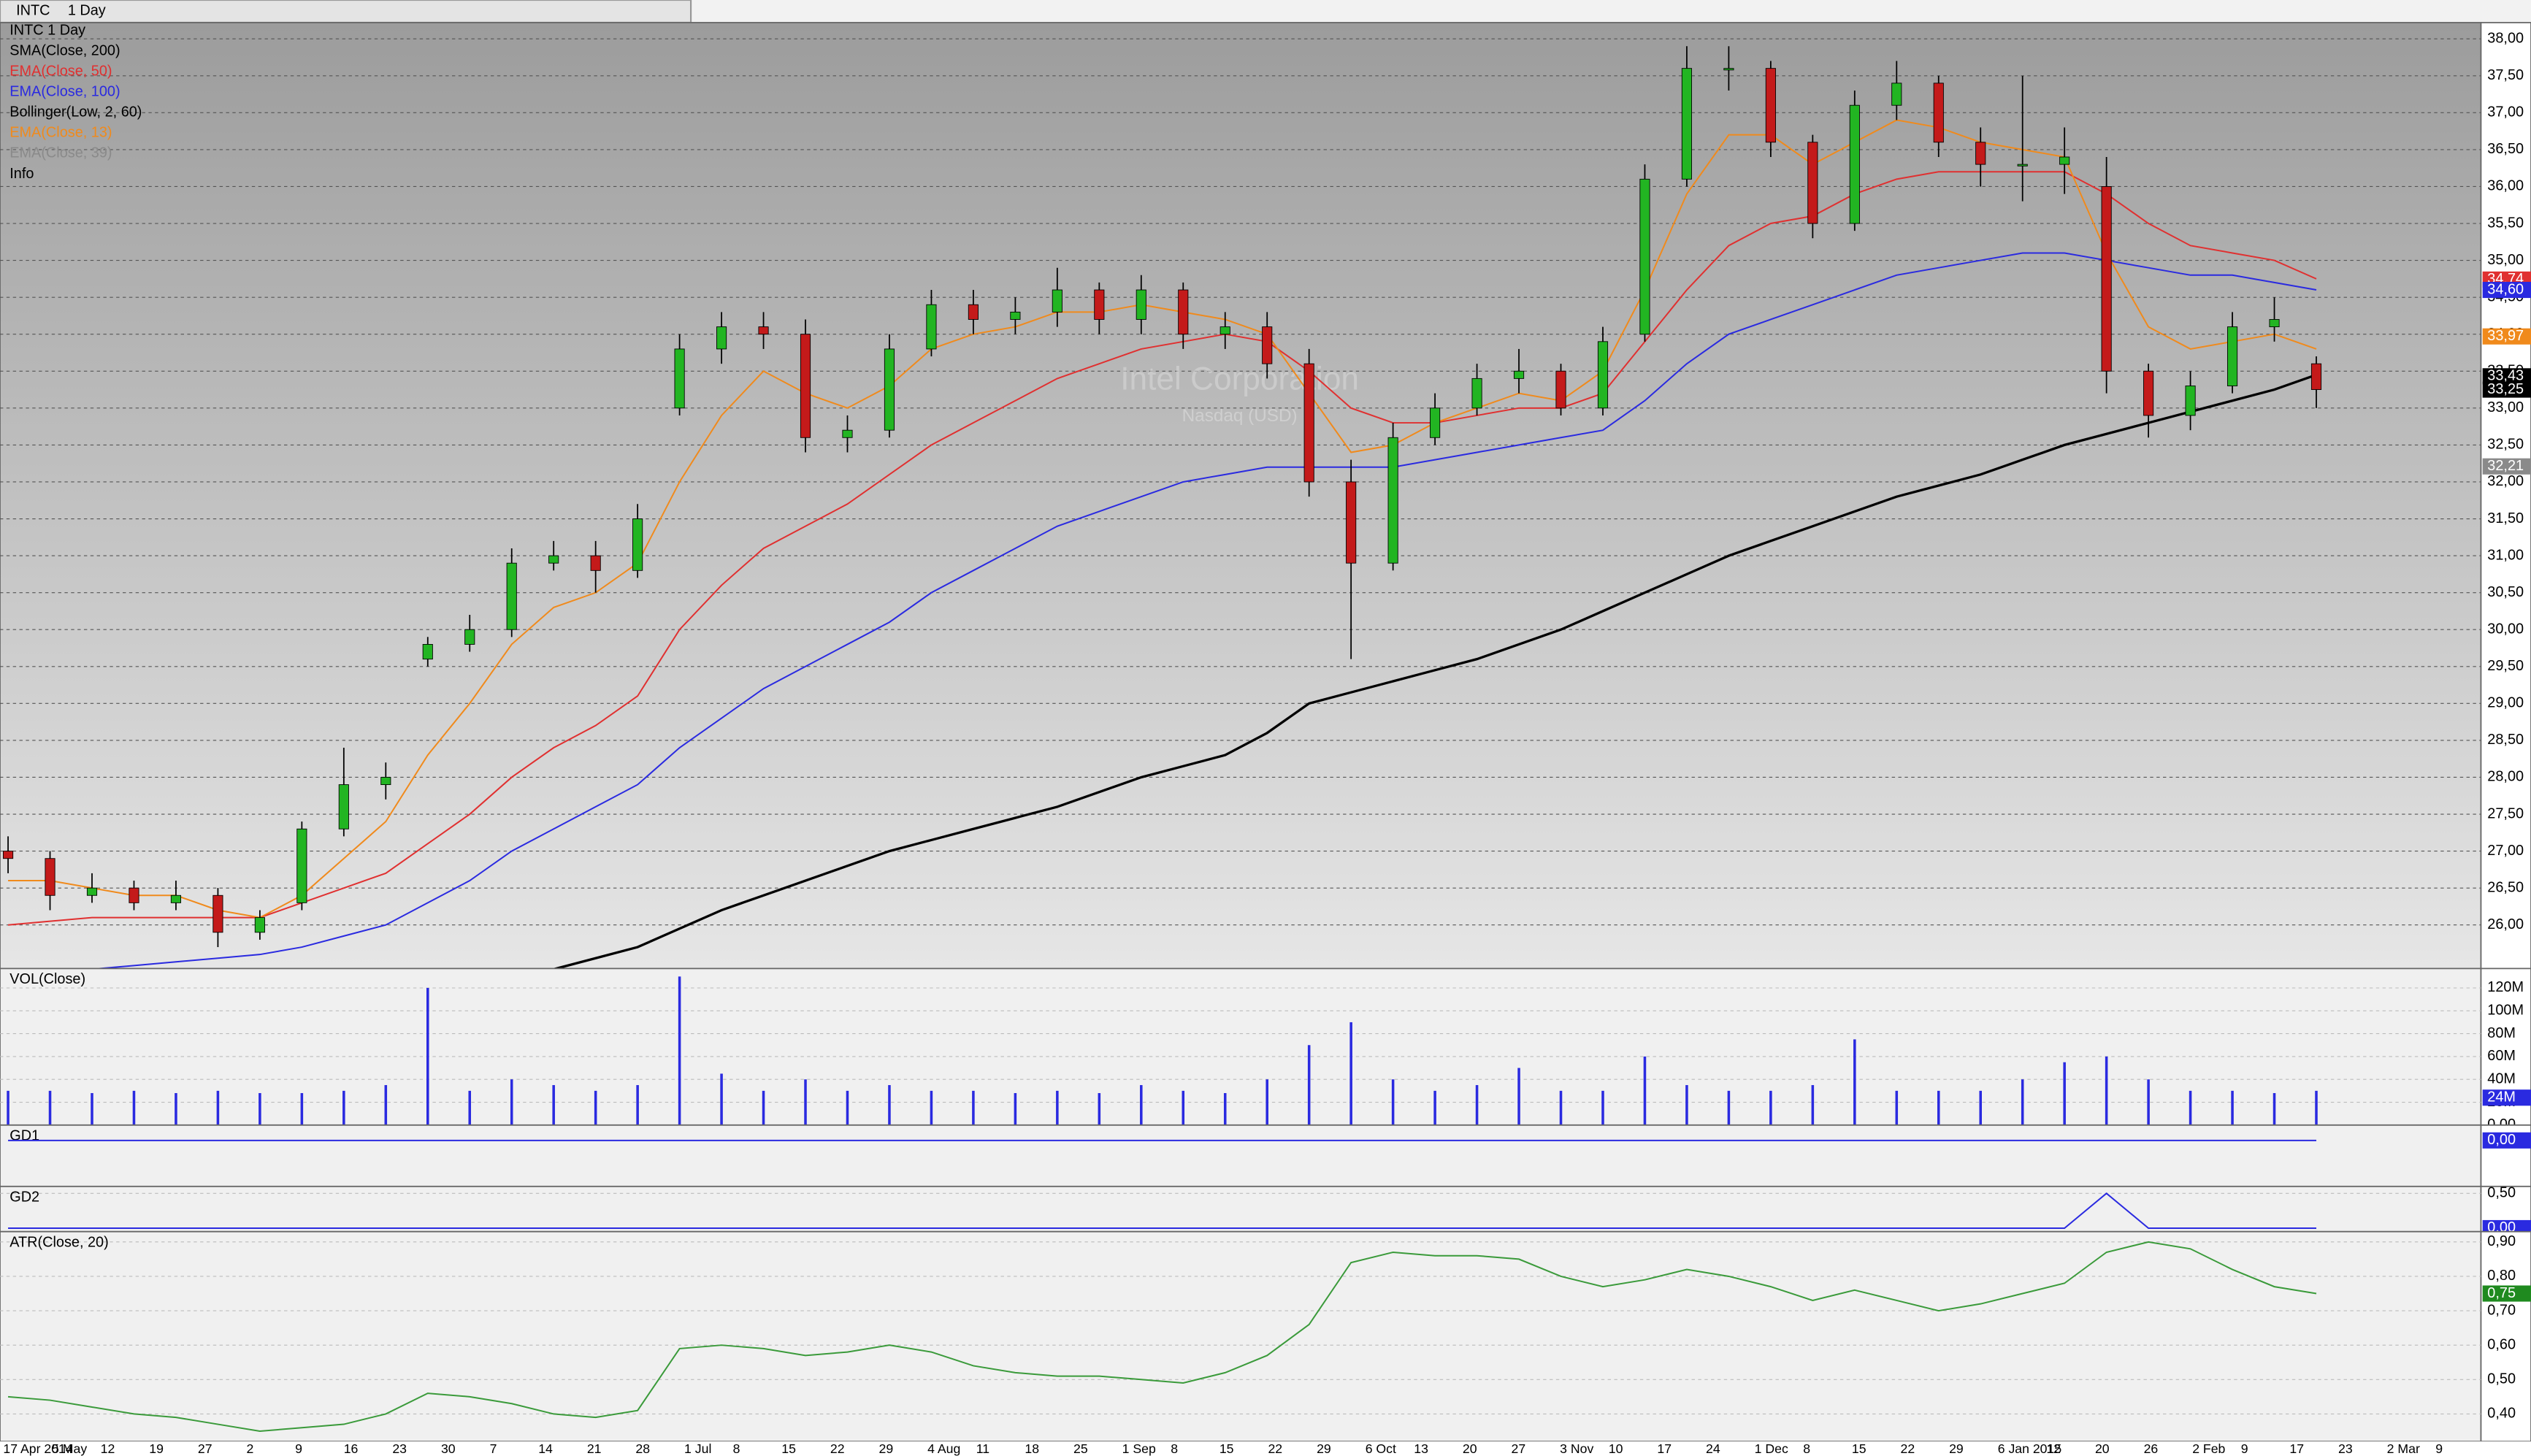 This screenshot has height=1456, width=2531. What do you see at coordinates (47, 979) in the screenshot?
I see `panel-title: VOL(Close)` at bounding box center [47, 979].